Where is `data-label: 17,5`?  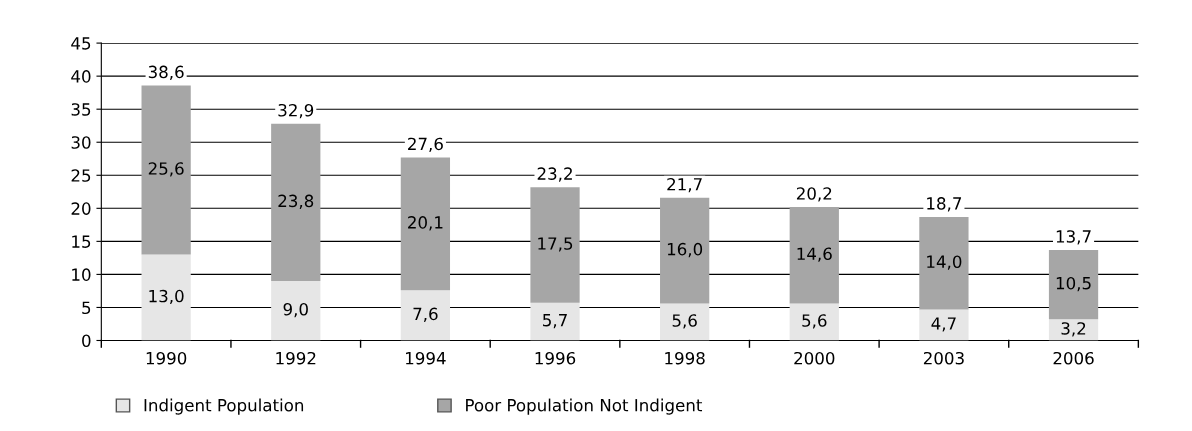
data-label: 17,5 is located at coordinates (555, 244).